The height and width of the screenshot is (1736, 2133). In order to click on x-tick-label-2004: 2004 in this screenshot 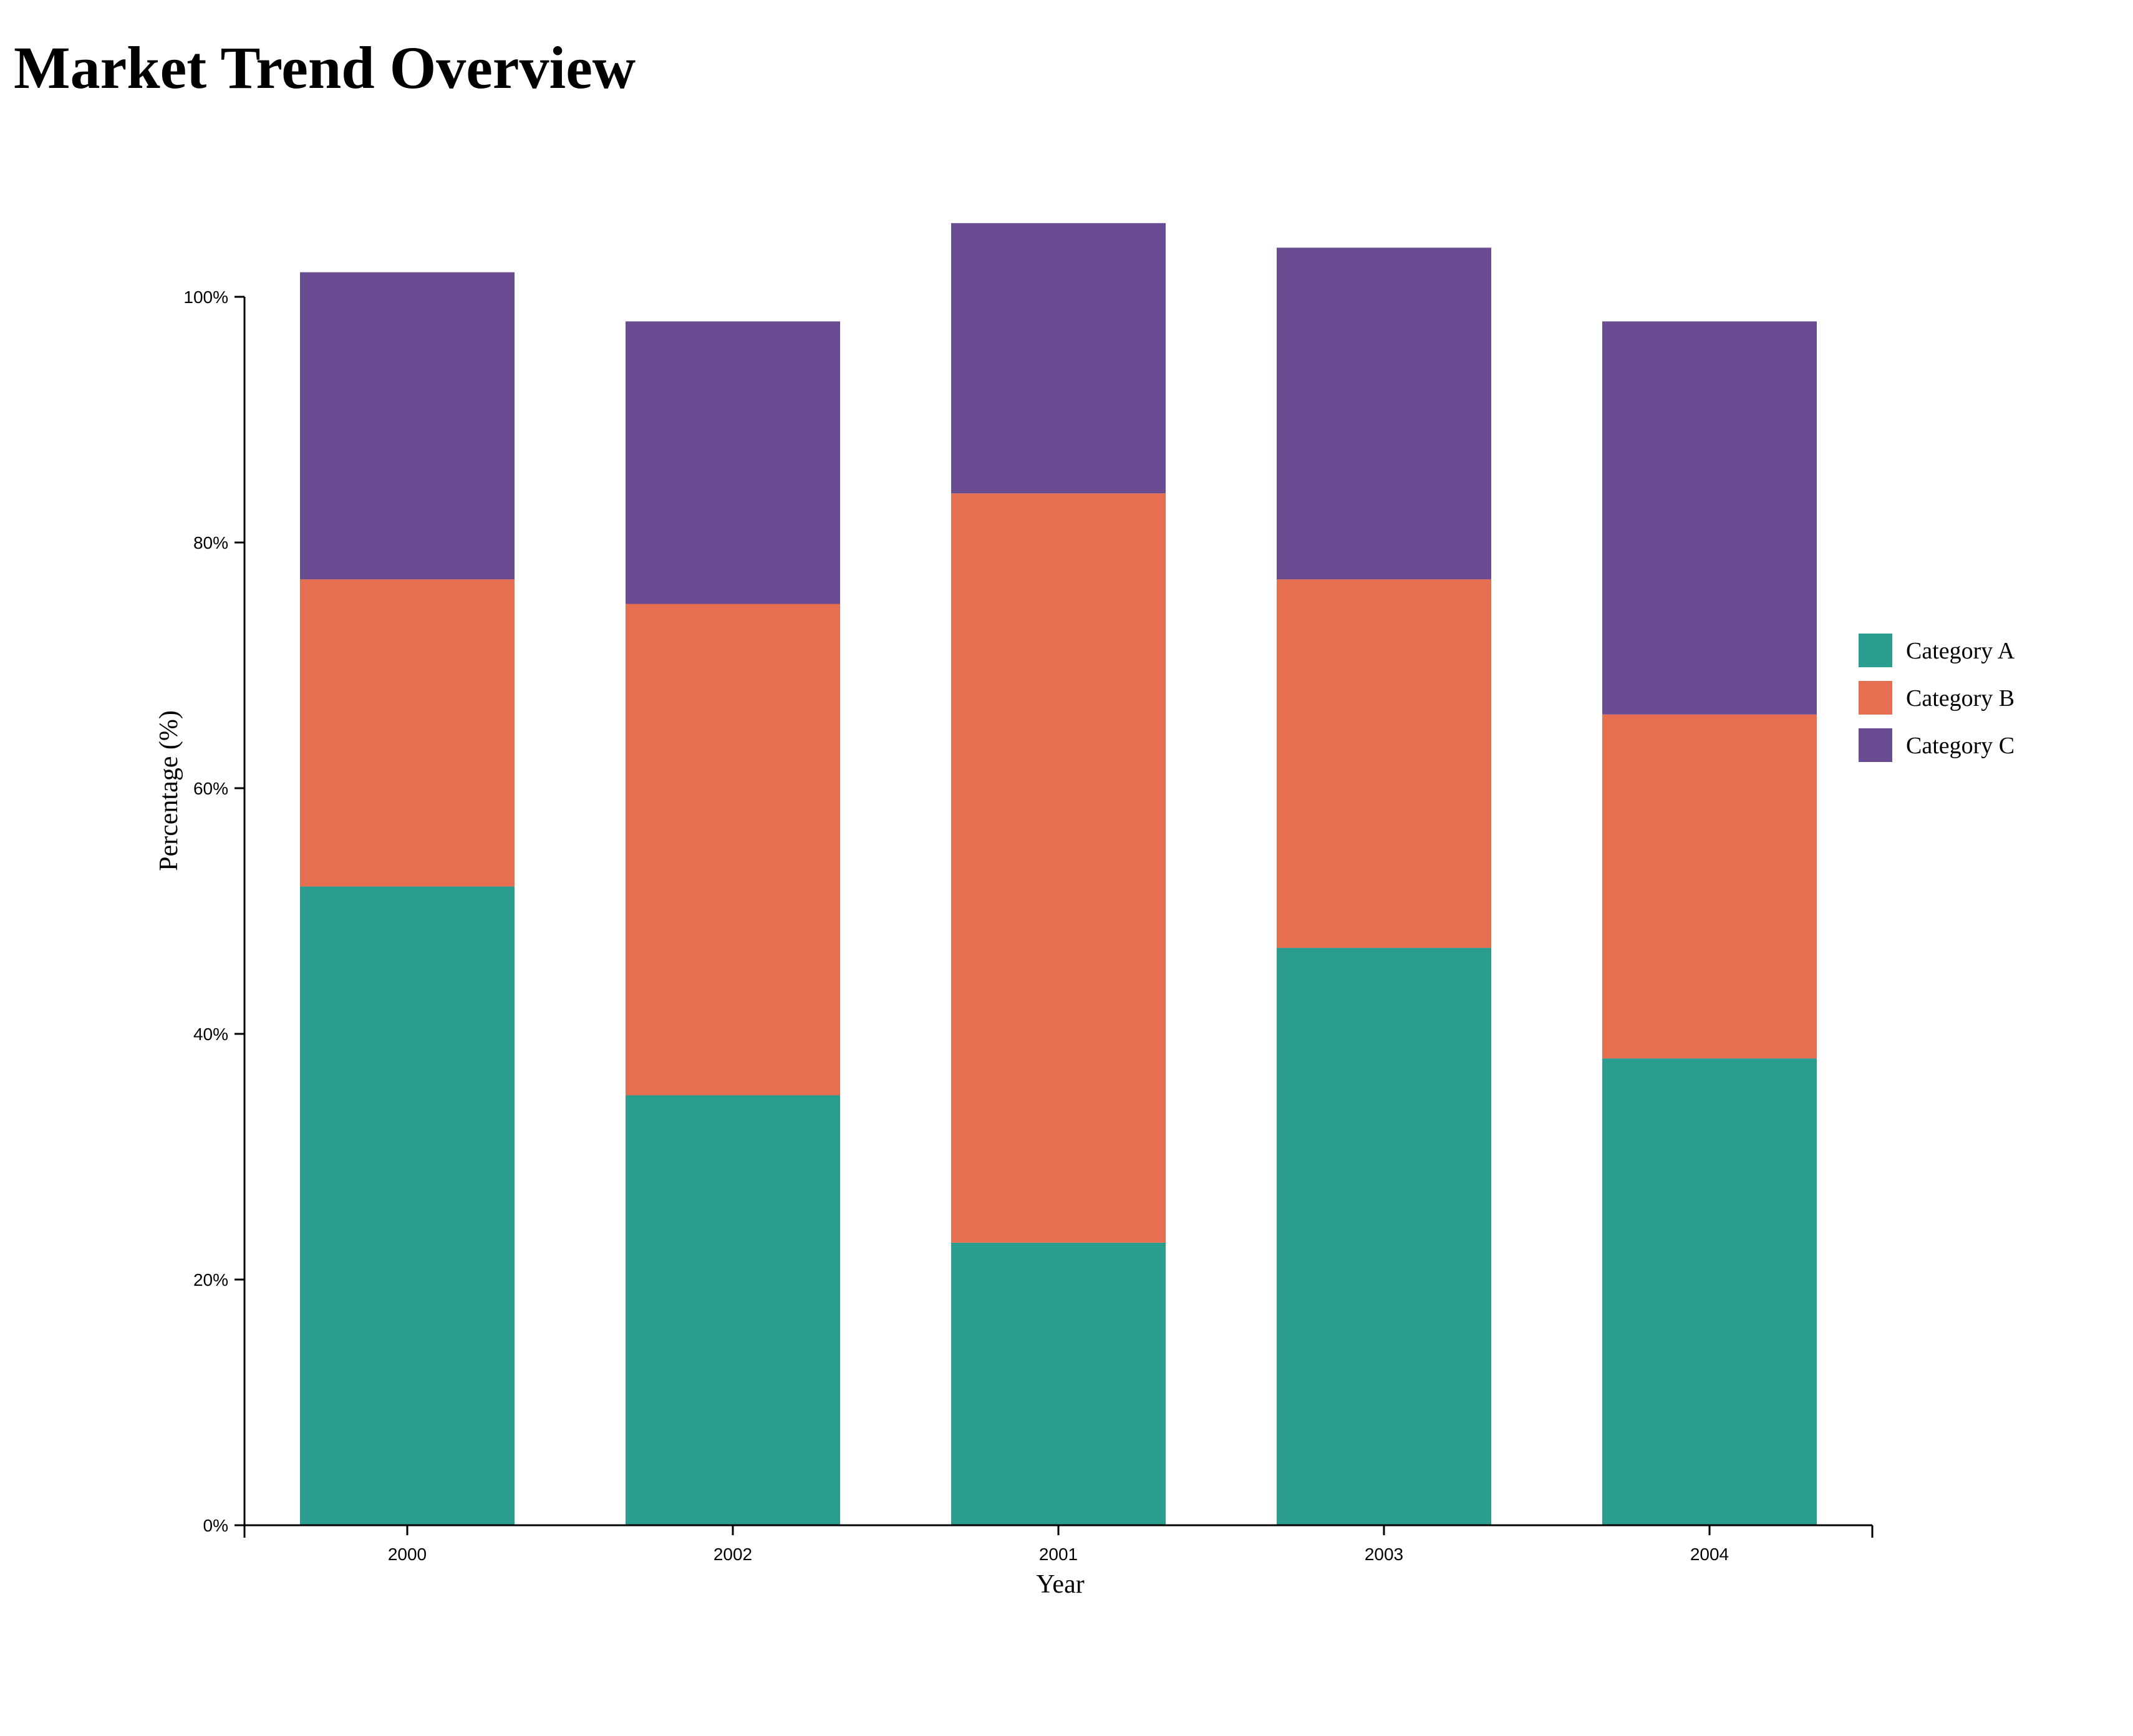, I will do `click(1709, 1554)`.